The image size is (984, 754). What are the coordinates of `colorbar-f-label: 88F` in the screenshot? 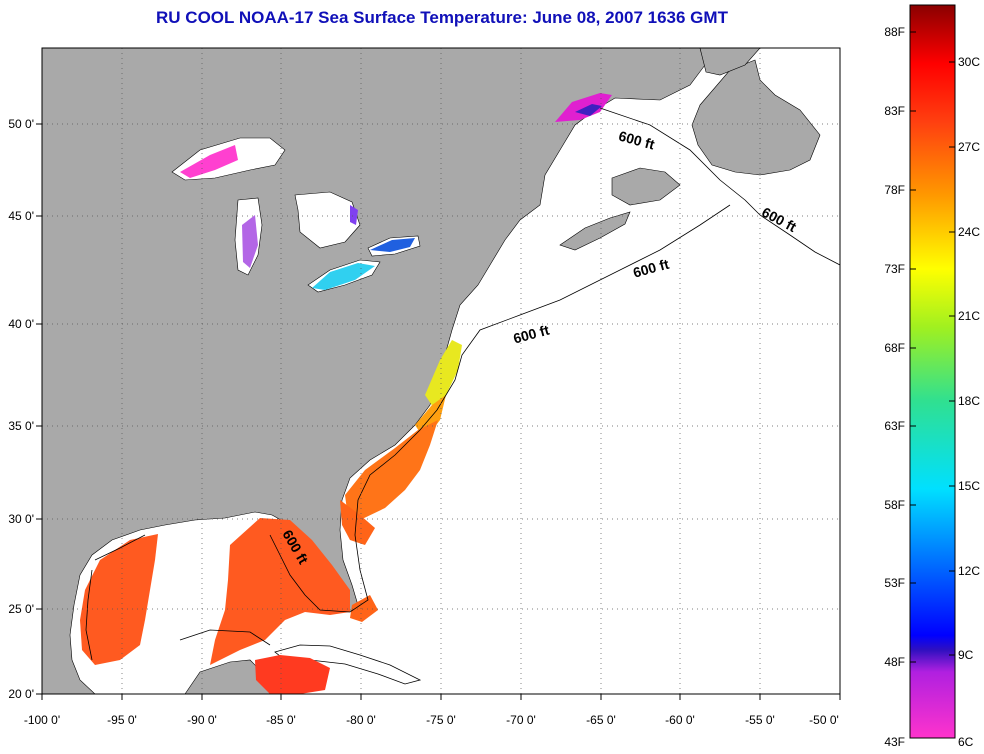 It's located at (894, 32).